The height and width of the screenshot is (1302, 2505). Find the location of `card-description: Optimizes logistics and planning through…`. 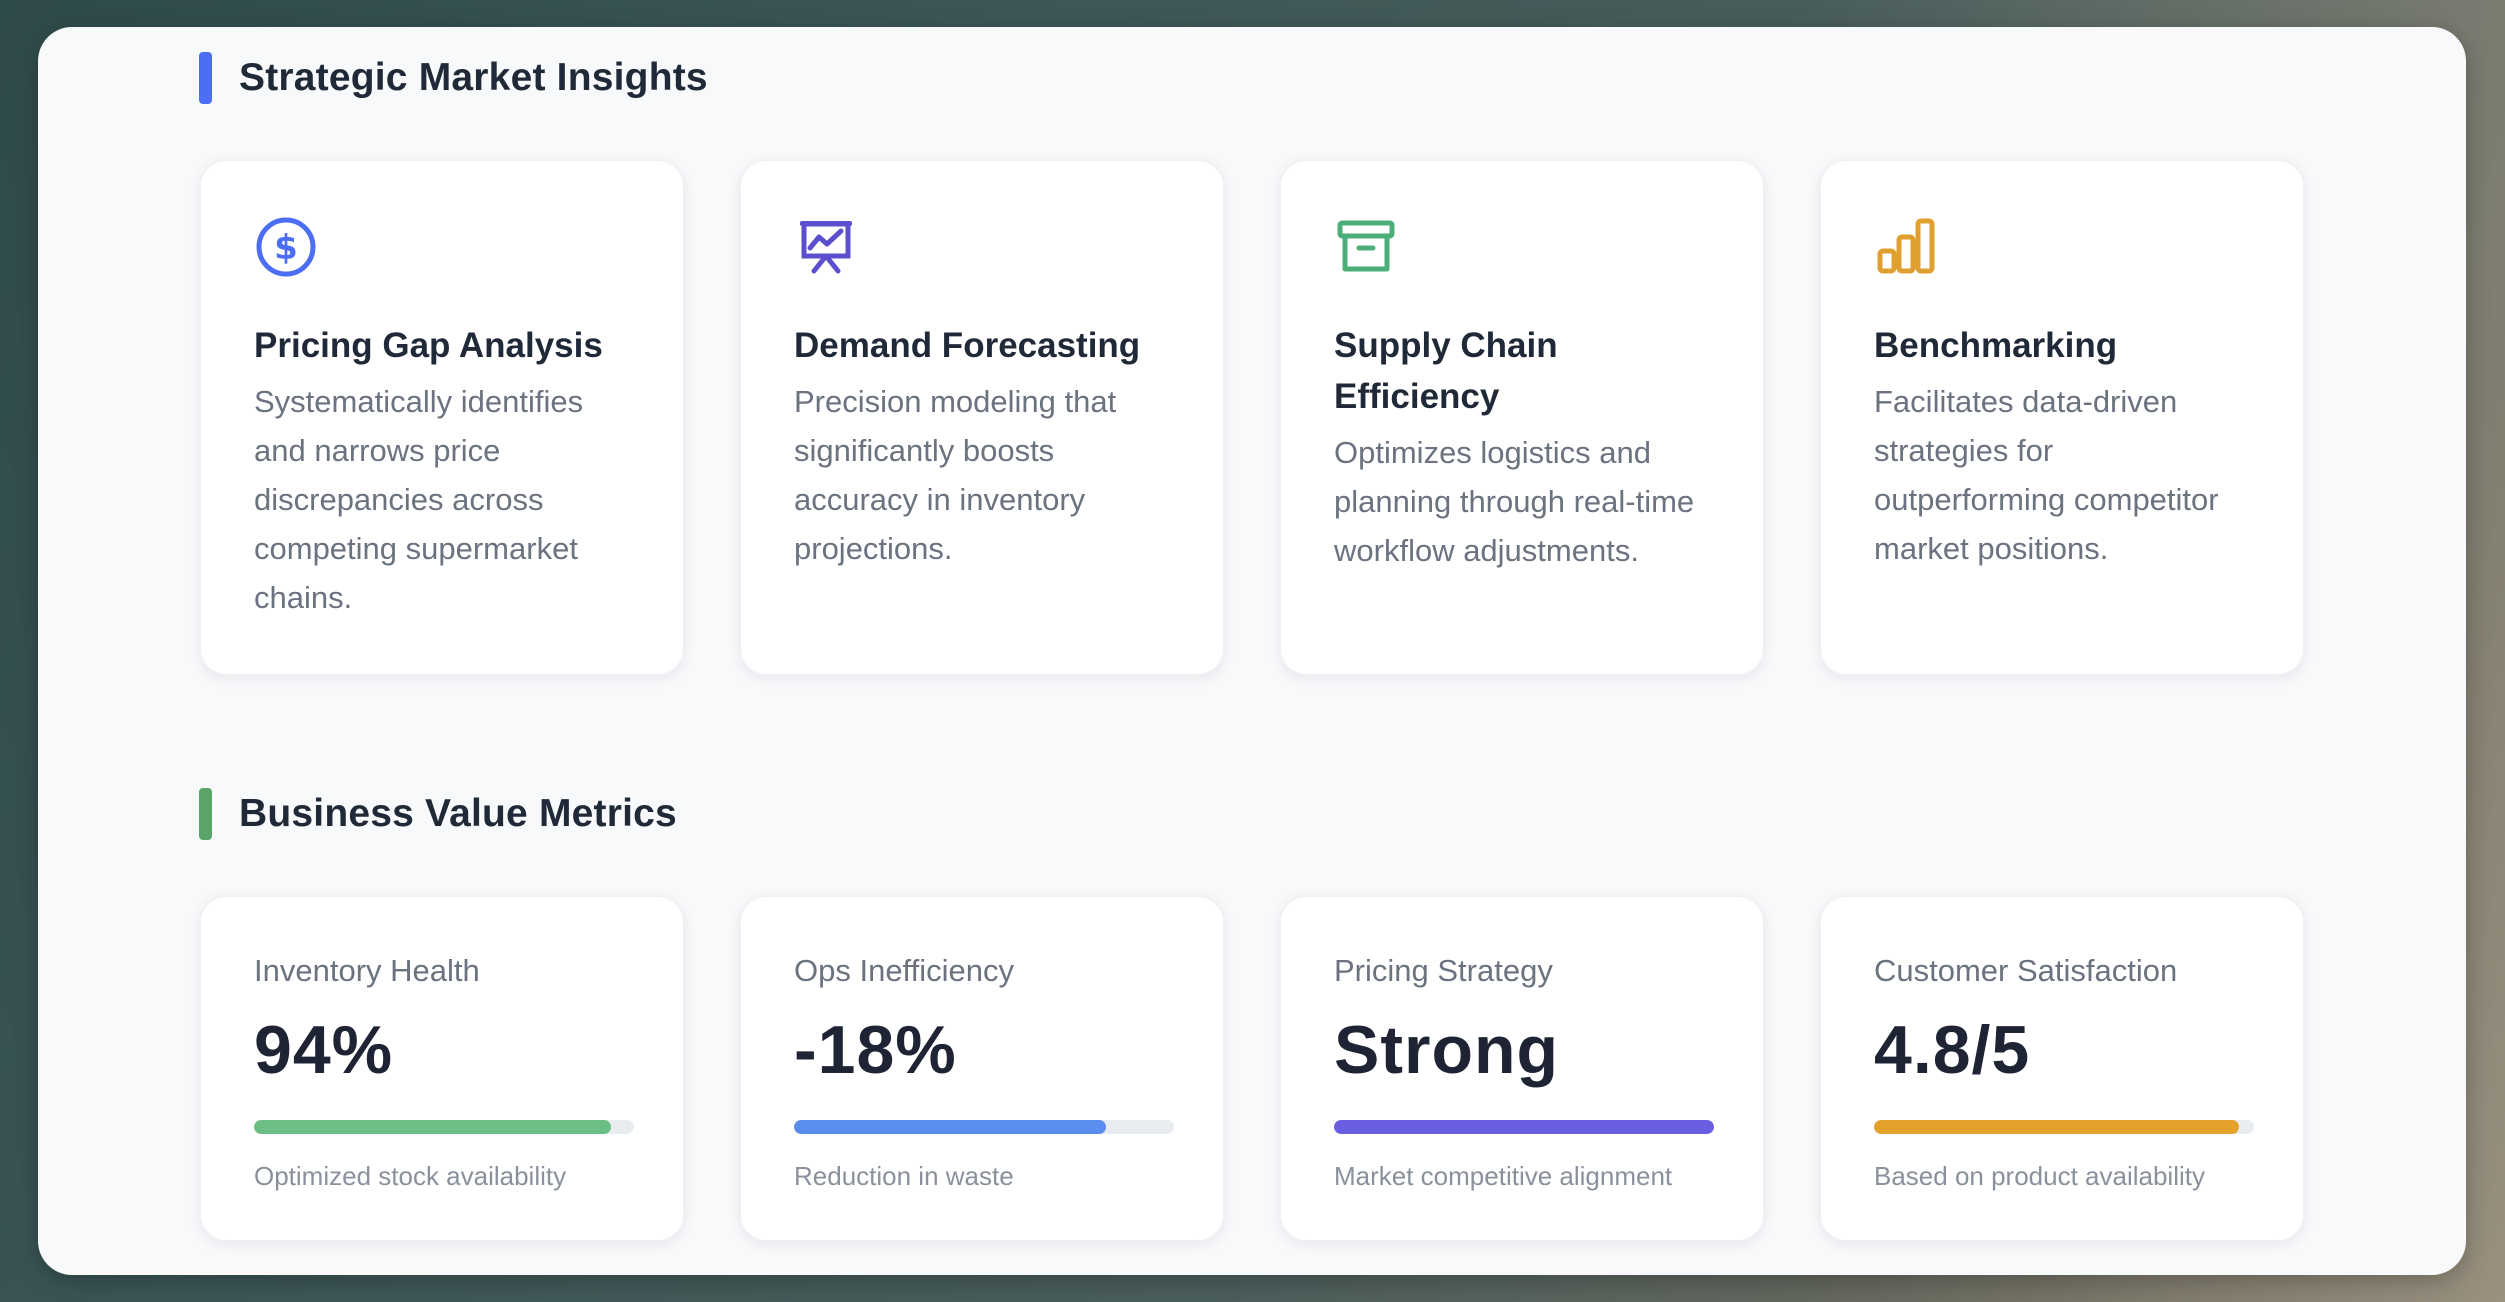

card-description: Optimizes logistics and planning through… is located at coordinates (1522, 501).